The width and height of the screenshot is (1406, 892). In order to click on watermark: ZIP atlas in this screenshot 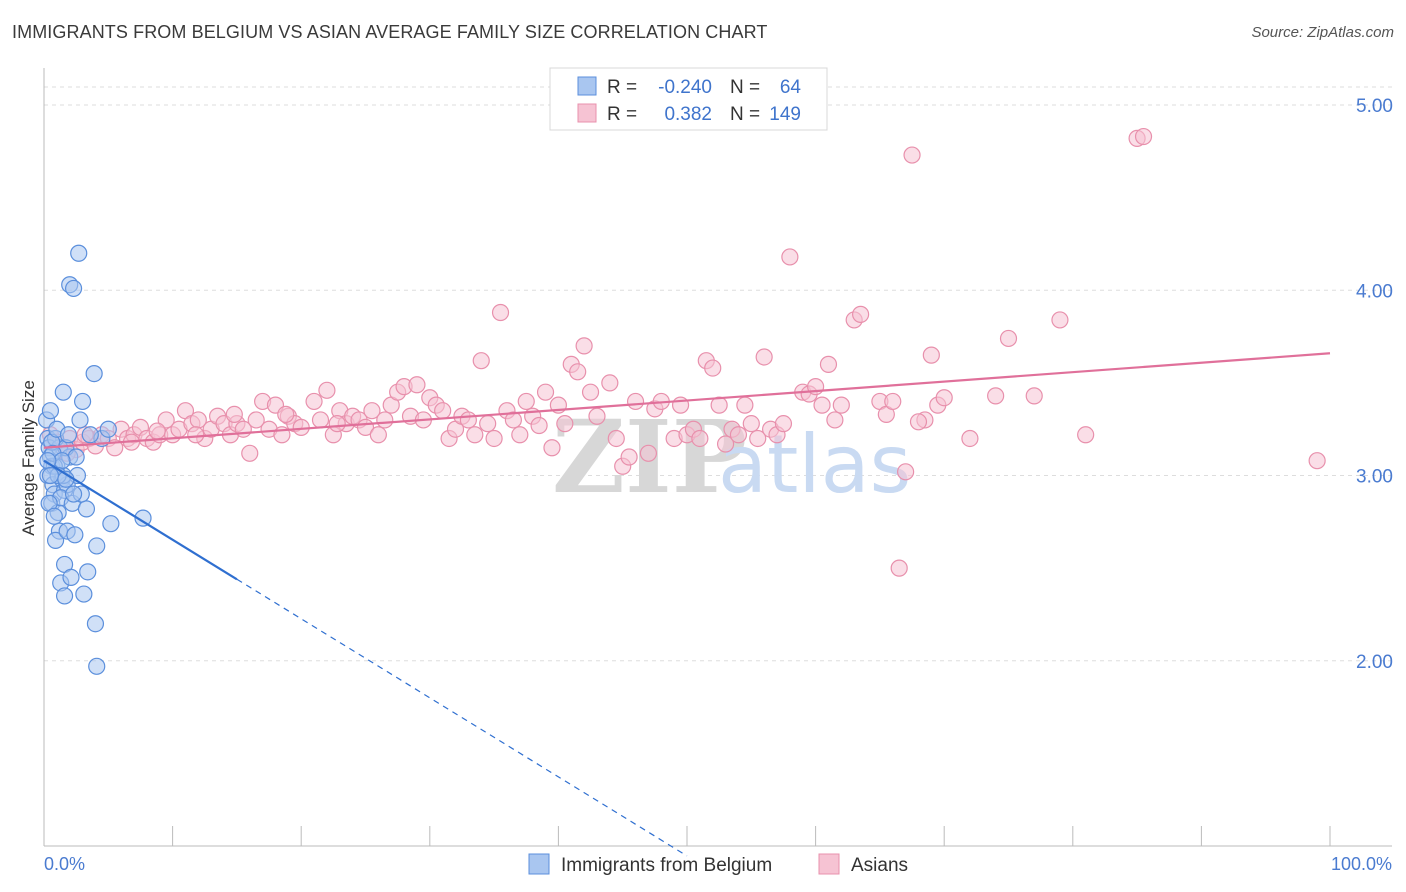, I will do `click(731, 457)`.